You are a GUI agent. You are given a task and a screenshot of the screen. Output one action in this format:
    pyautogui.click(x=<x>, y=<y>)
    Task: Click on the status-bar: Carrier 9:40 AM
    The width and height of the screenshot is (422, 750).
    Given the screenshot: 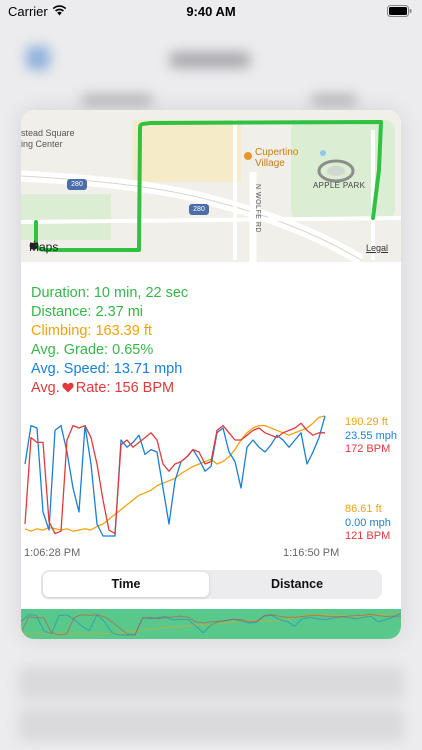 What is the action you would take?
    pyautogui.click(x=211, y=12)
    